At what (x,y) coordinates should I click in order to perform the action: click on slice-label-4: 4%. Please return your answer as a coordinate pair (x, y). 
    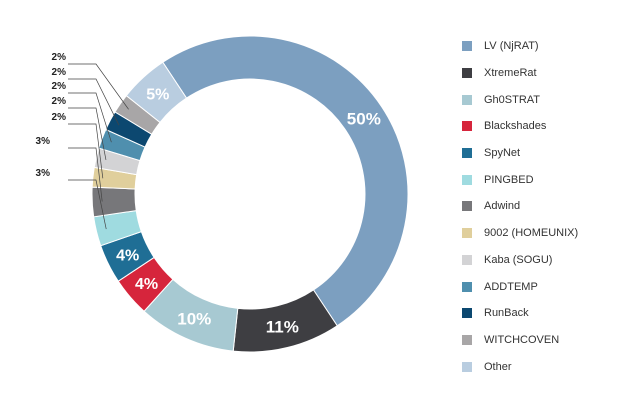
    Looking at the image, I should click on (127, 255).